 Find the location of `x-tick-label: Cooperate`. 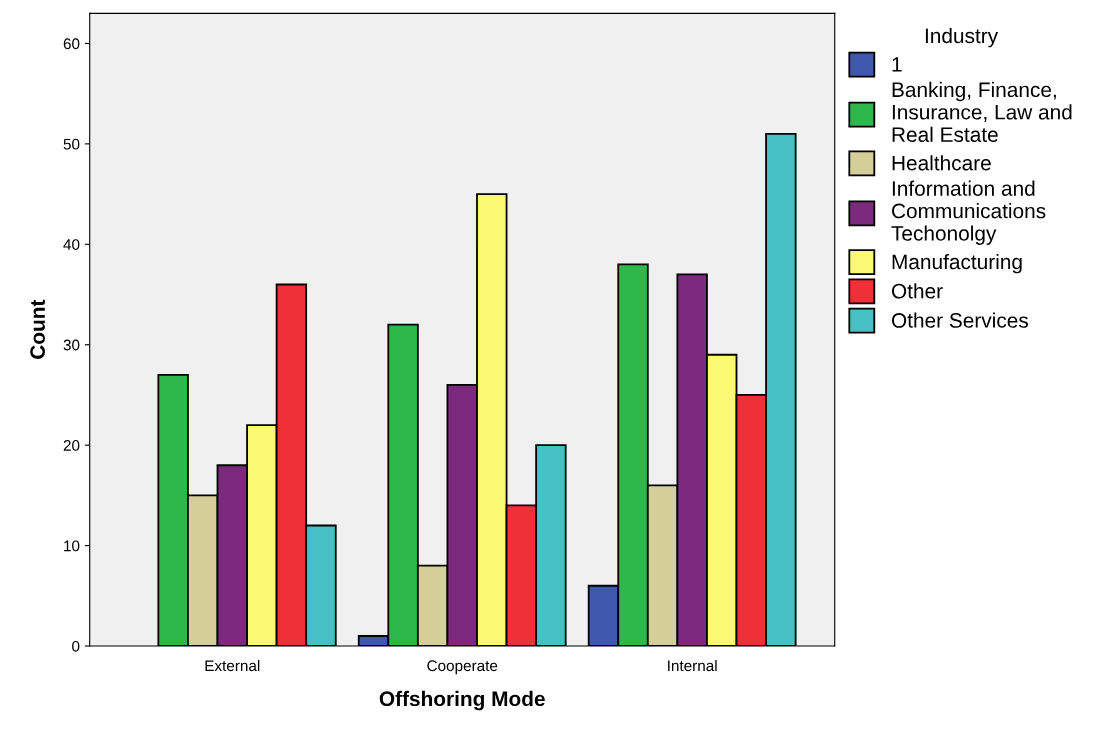

x-tick-label: Cooperate is located at coordinates (462, 667).